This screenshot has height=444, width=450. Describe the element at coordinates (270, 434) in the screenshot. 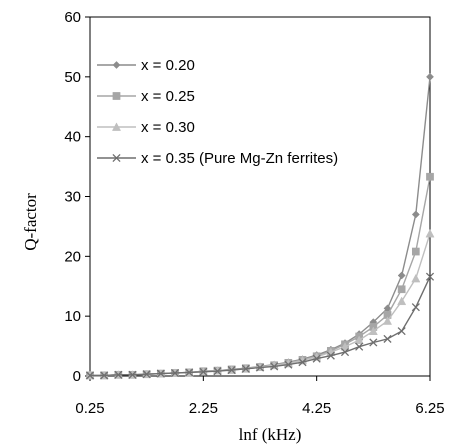

I see `x-axis-title: lnf (kHz)` at that location.